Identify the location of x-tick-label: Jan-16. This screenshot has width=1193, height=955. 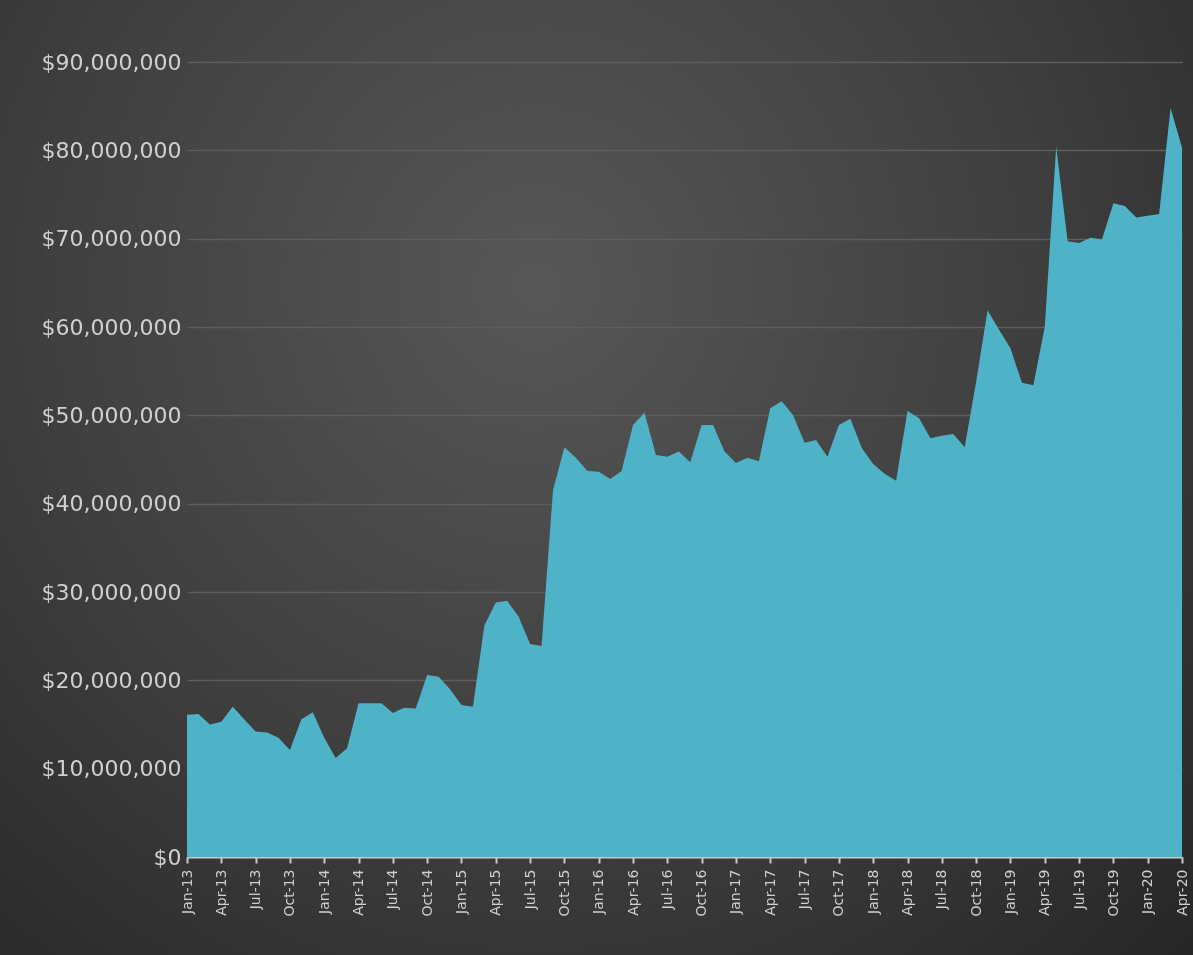
(598, 892).